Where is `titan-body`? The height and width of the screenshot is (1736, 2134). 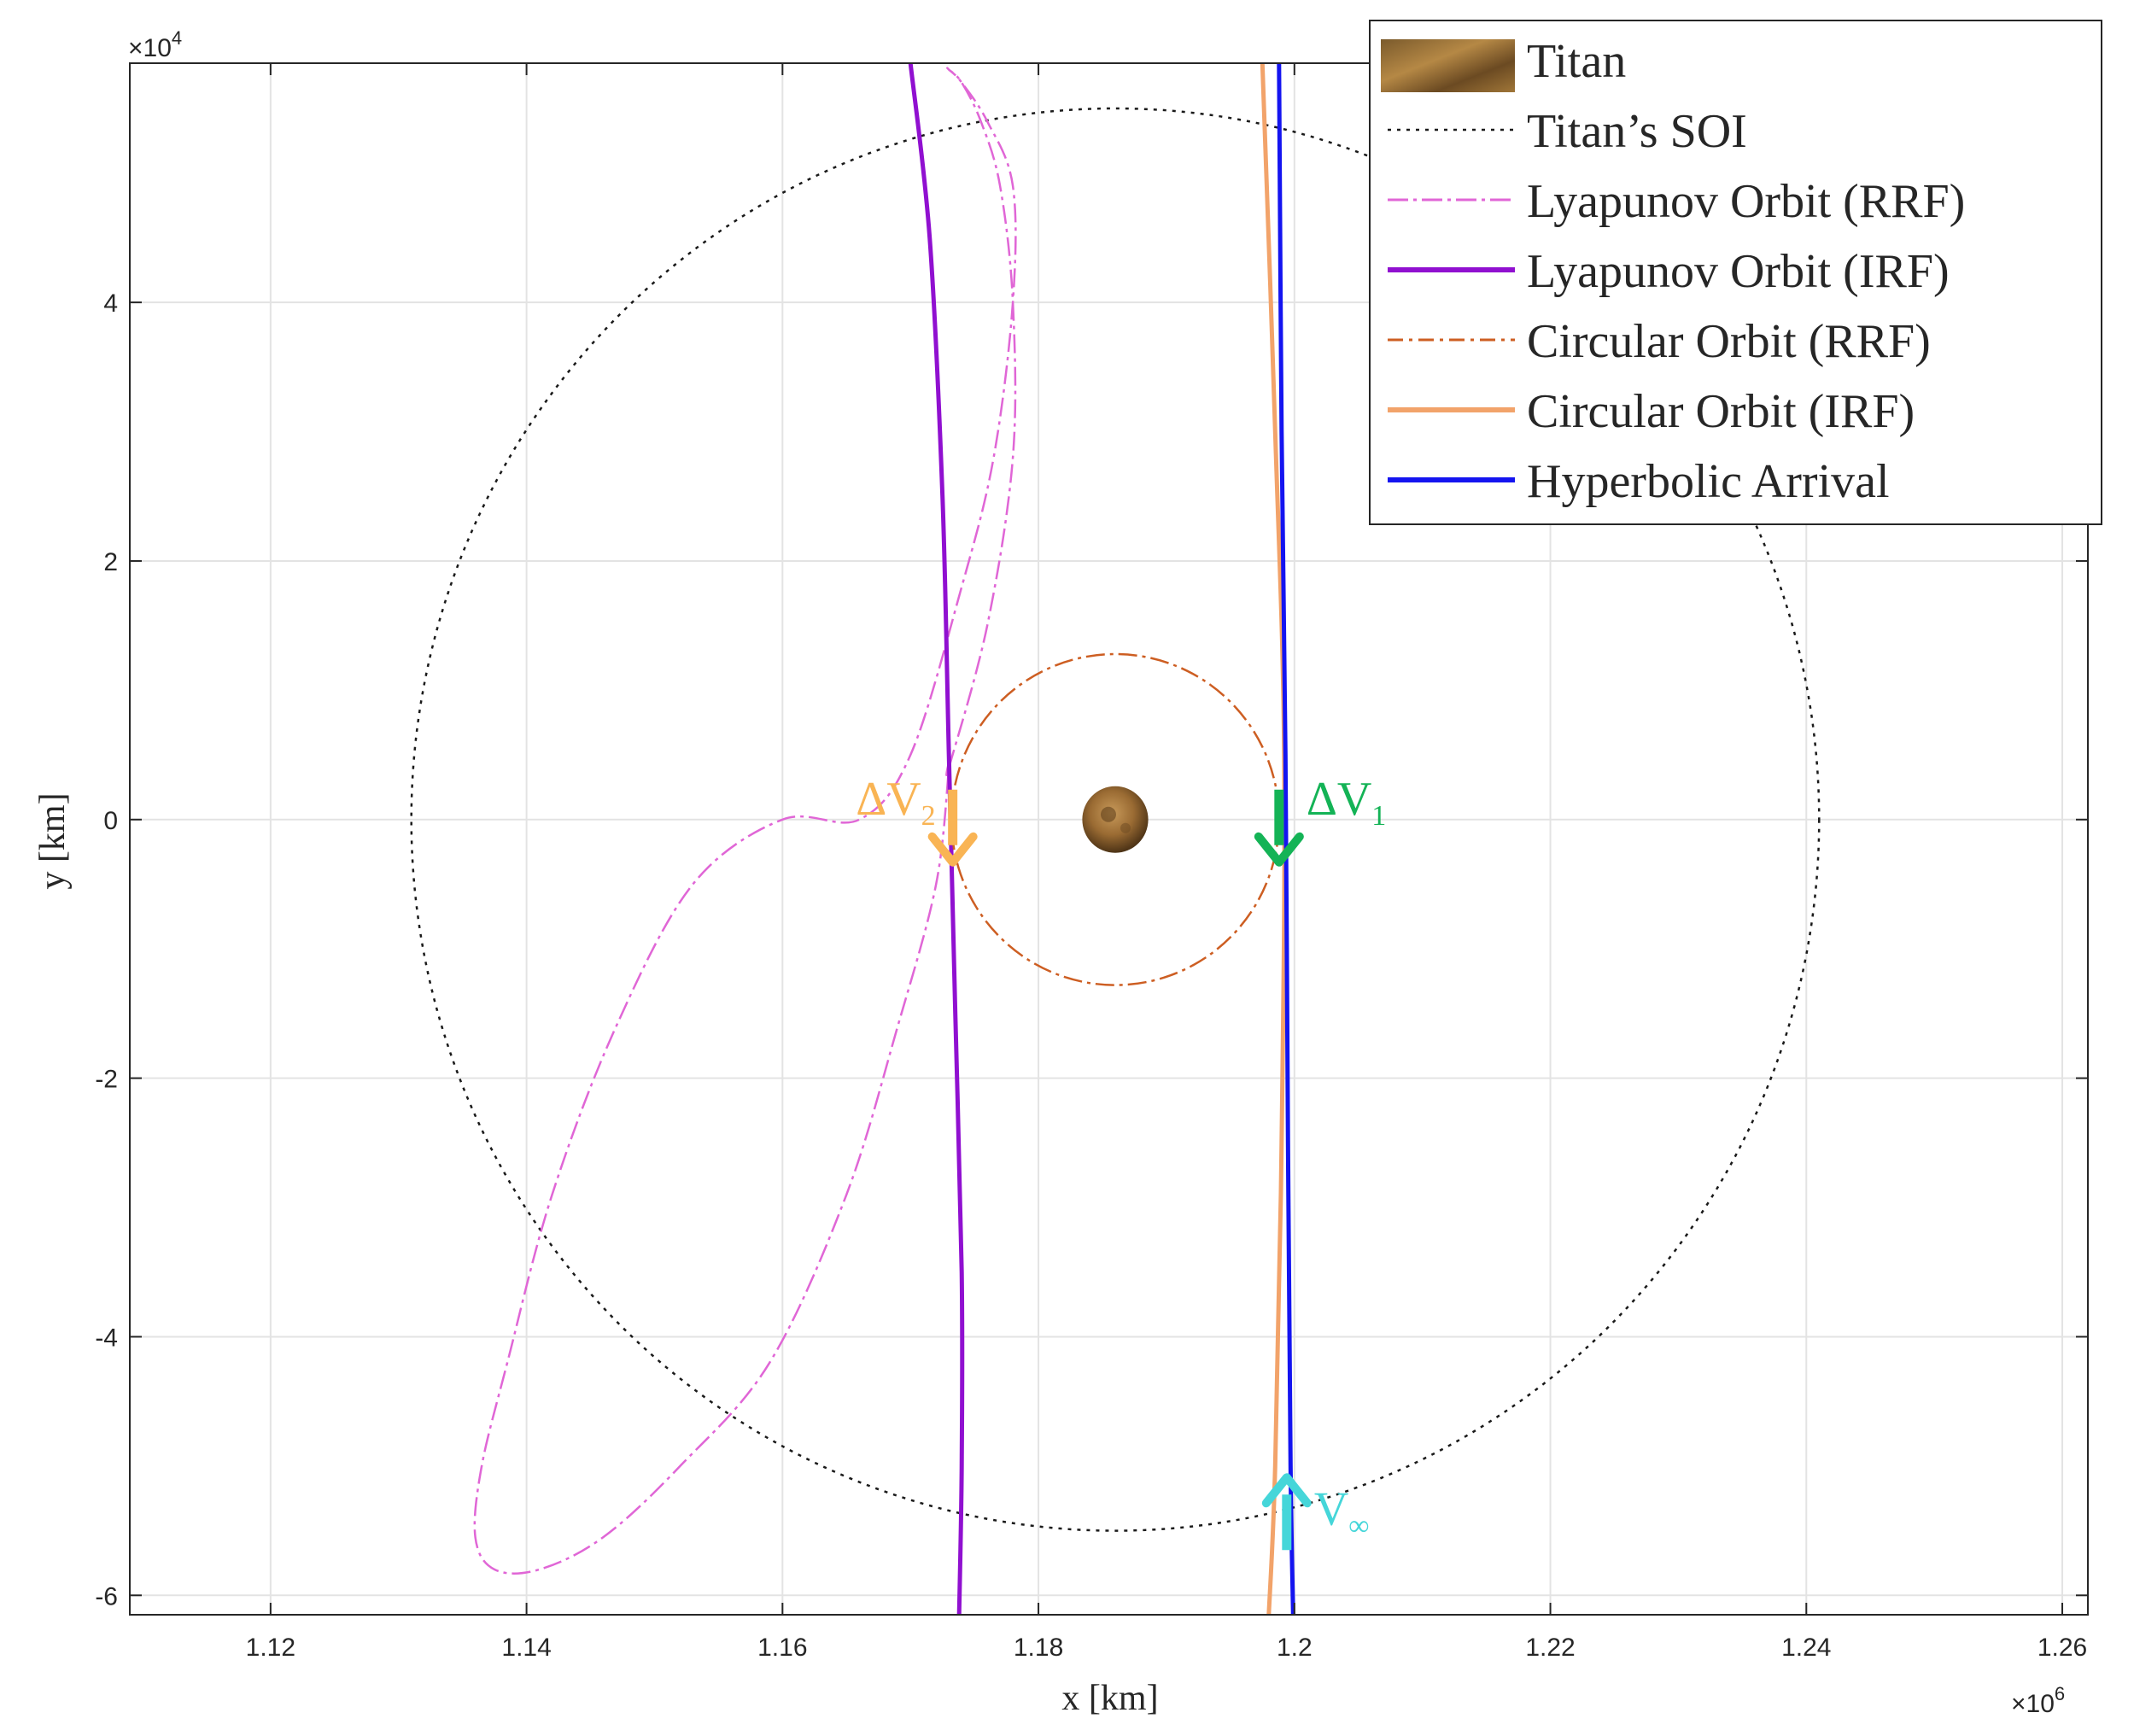 titan-body is located at coordinates (1115, 820).